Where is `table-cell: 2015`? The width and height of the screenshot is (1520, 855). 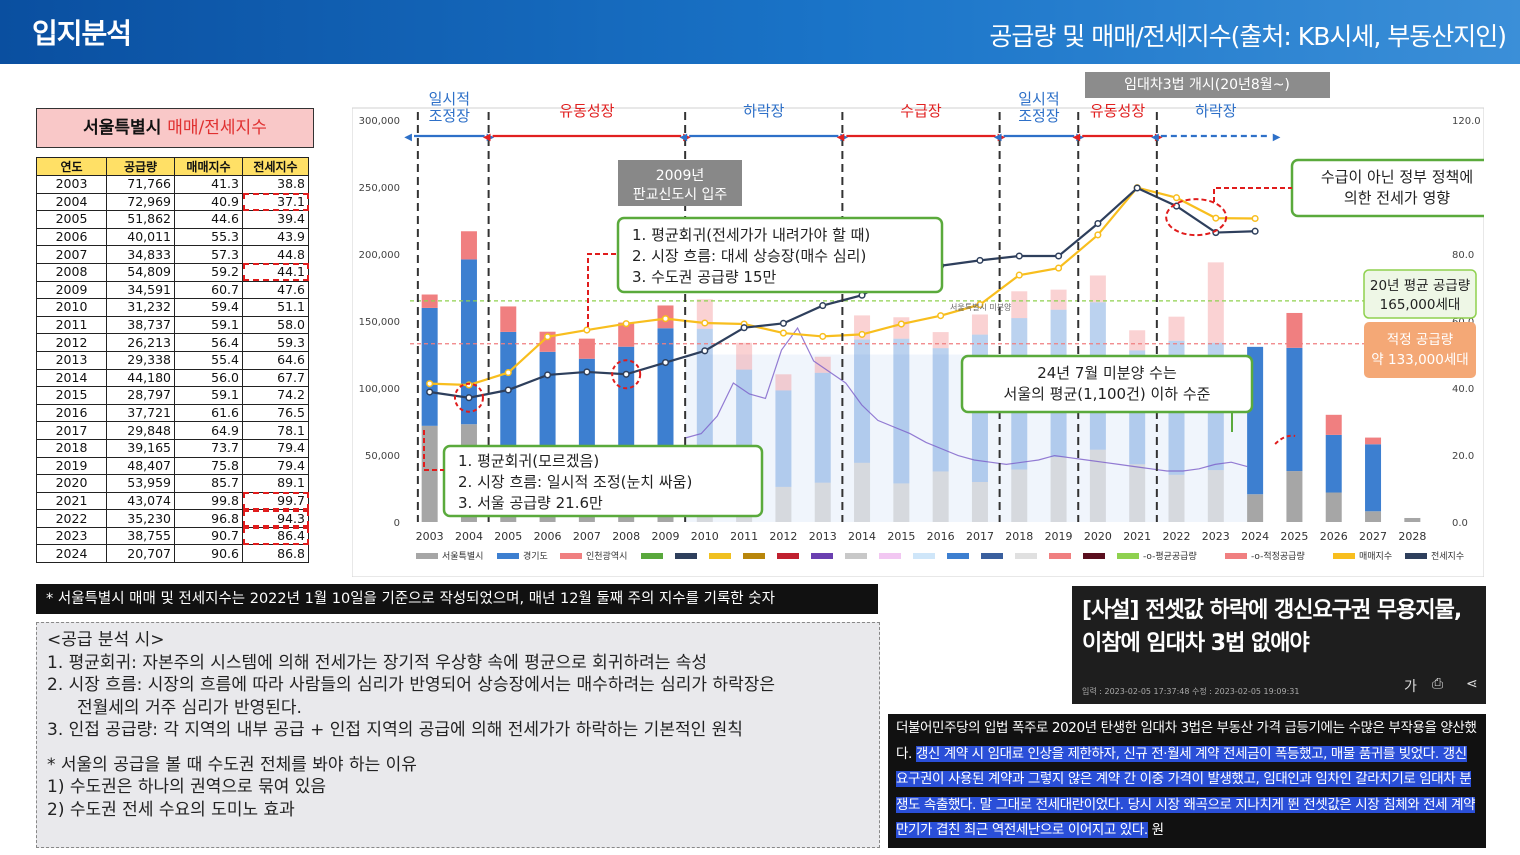 table-cell: 2015 is located at coordinates (71, 395).